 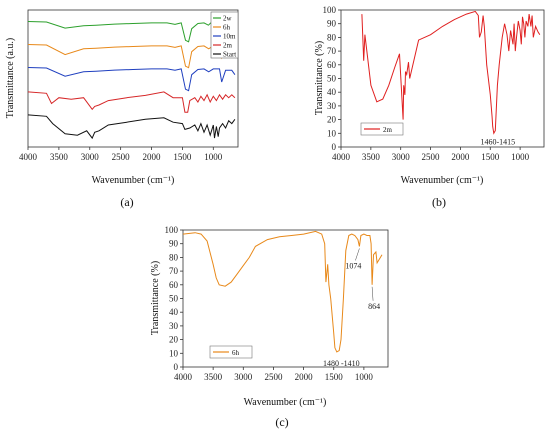 I want to click on panel-b-ytick-label: 100, so click(x=330, y=10).